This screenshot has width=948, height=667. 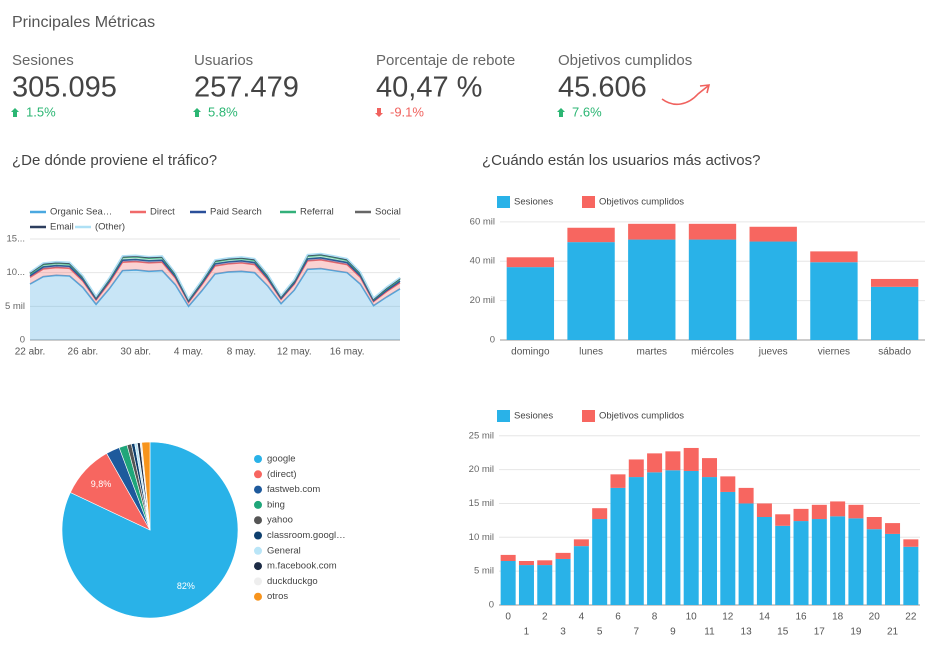 What do you see at coordinates (545, 617) in the screenshot?
I see `x-tick-label: 2` at bounding box center [545, 617].